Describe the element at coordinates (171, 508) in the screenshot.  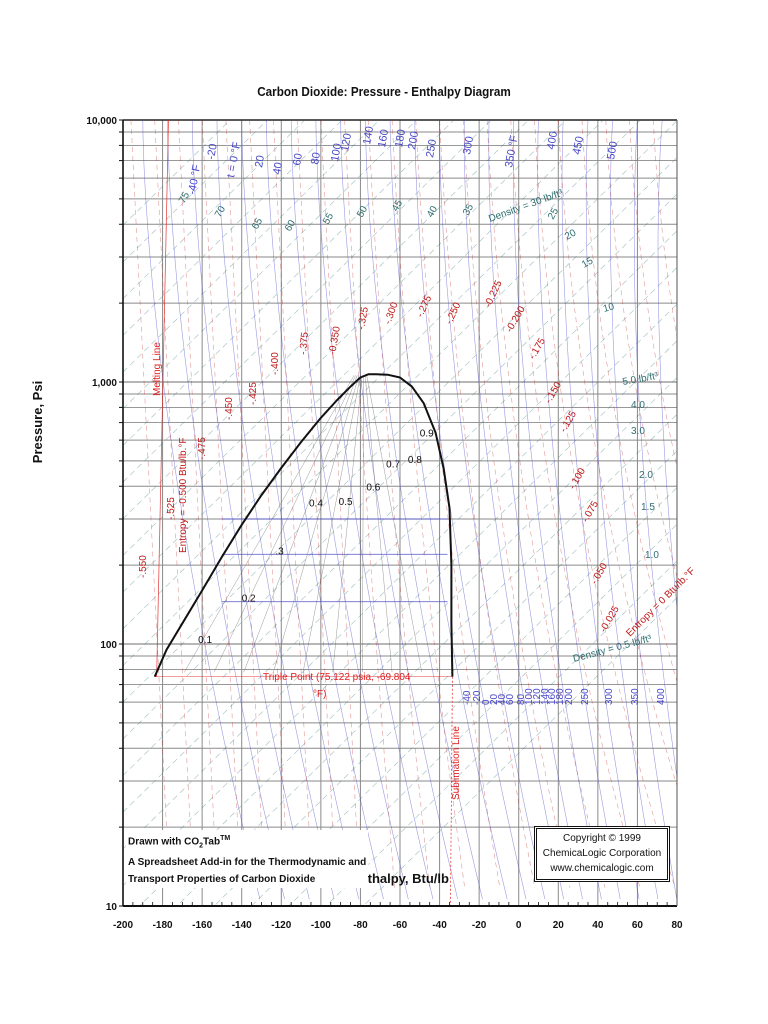
I see `isentrope-label: -.525` at that location.